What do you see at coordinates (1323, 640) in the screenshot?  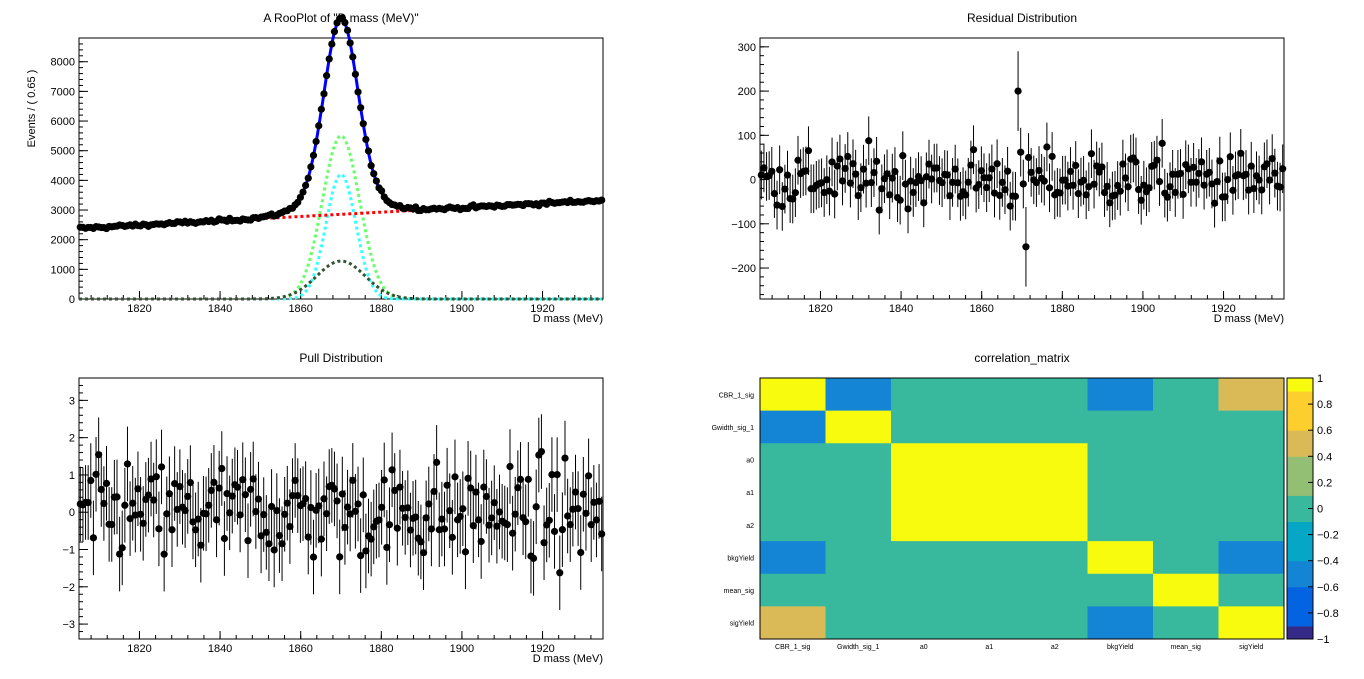 I see `color-scale-label: −1` at bounding box center [1323, 640].